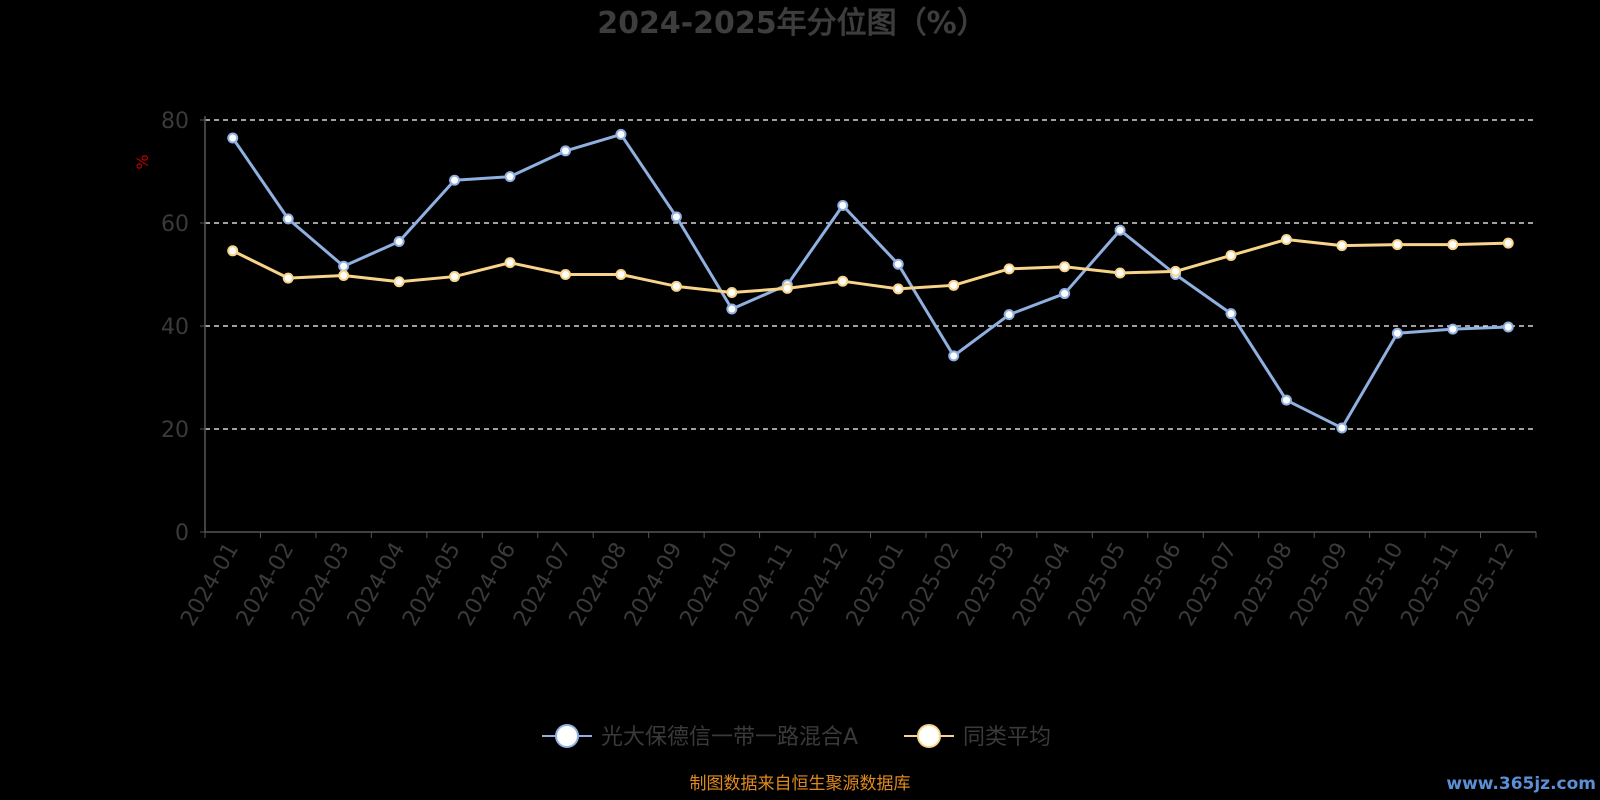  What do you see at coordinates (142, 161) in the screenshot?
I see `y-axis-label: %` at bounding box center [142, 161].